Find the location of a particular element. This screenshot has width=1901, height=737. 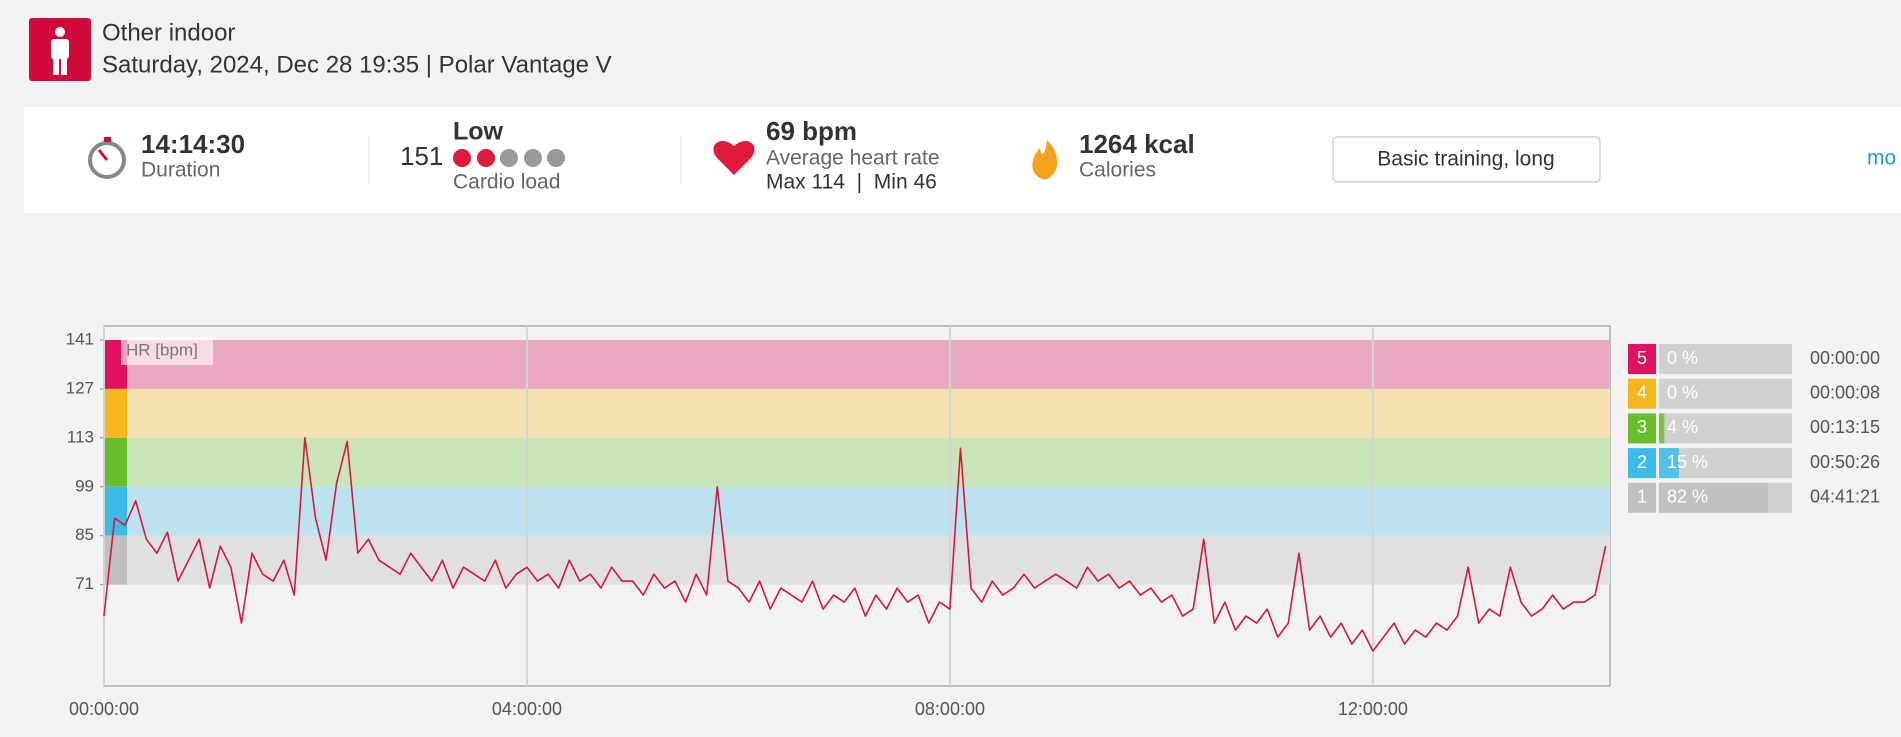

zone-percent: 82 % is located at coordinates (1687, 497).